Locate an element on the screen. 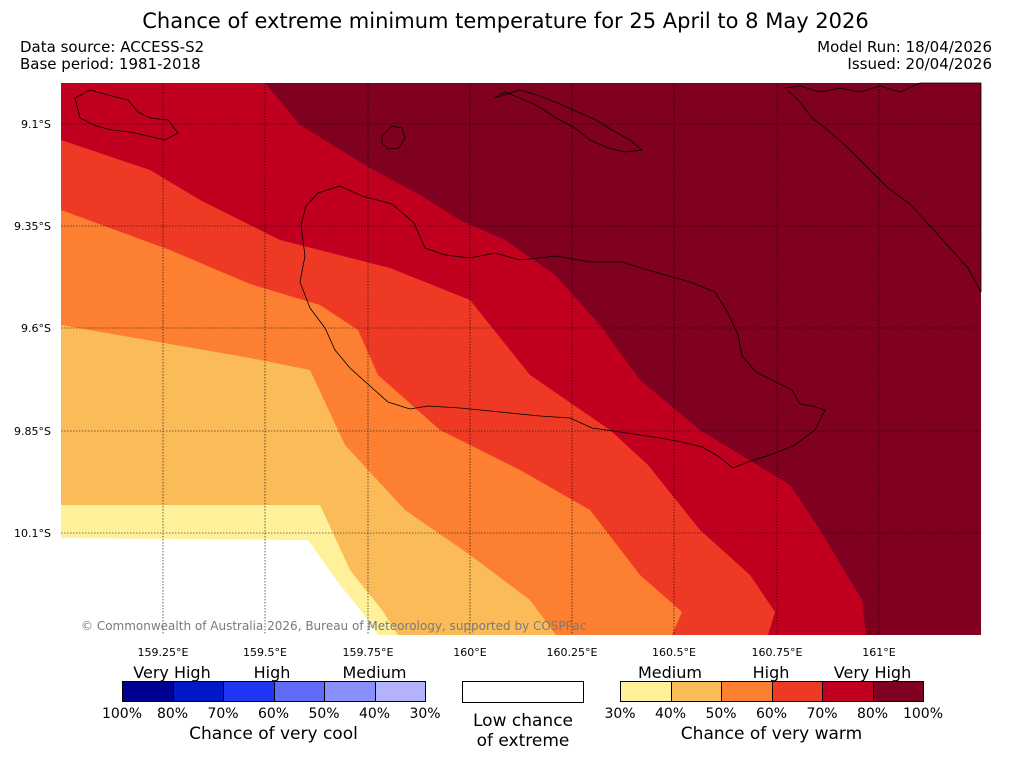 The height and width of the screenshot is (758, 1011). cool-heading-medium: Medium is located at coordinates (374, 672).